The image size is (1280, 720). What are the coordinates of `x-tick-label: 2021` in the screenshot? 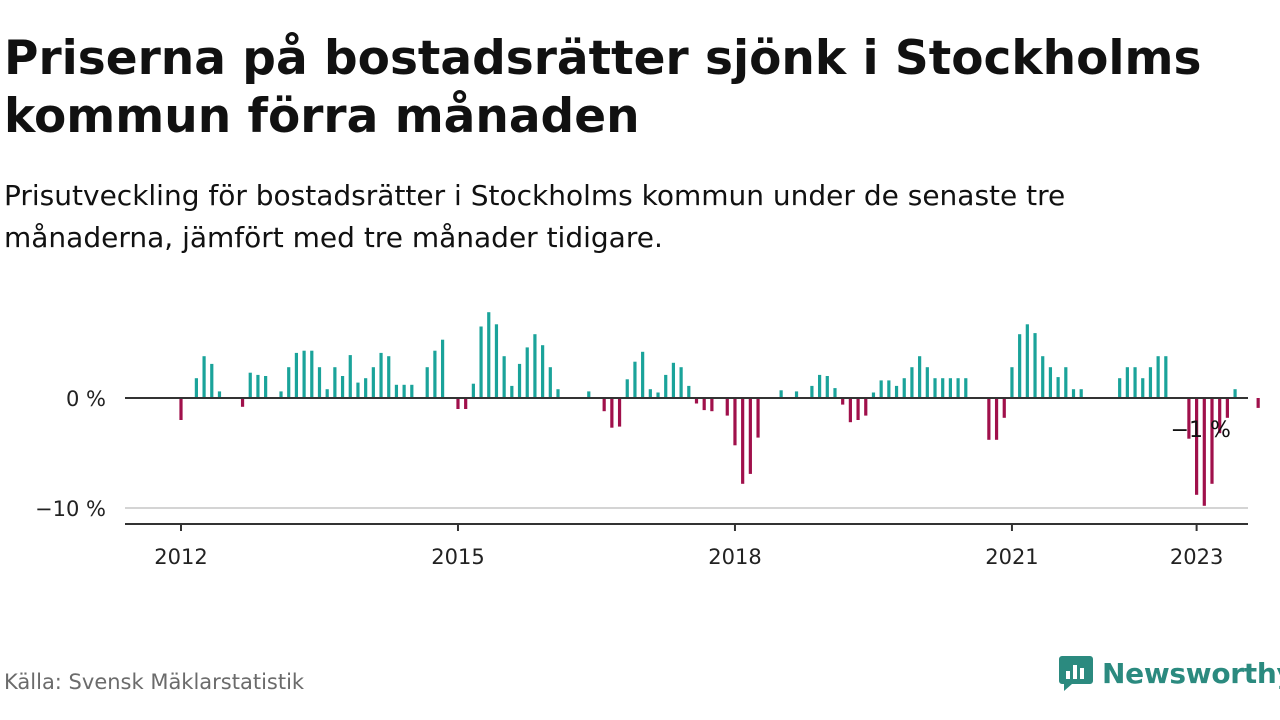 It's located at (1011, 557).